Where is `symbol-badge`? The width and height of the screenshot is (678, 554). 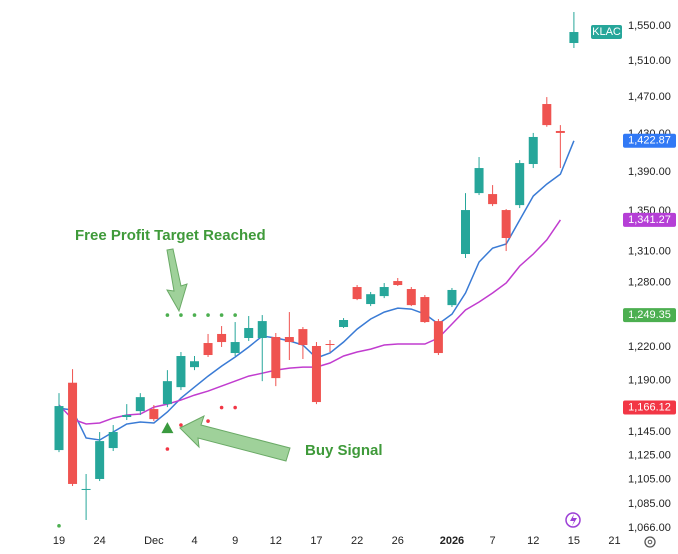 symbol-badge is located at coordinates (606, 32).